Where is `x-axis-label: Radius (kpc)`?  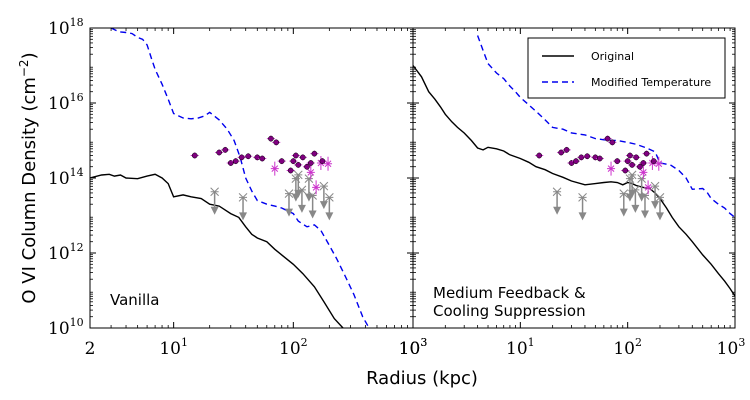
x-axis-label: Radius (kpc) is located at coordinates (422, 378).